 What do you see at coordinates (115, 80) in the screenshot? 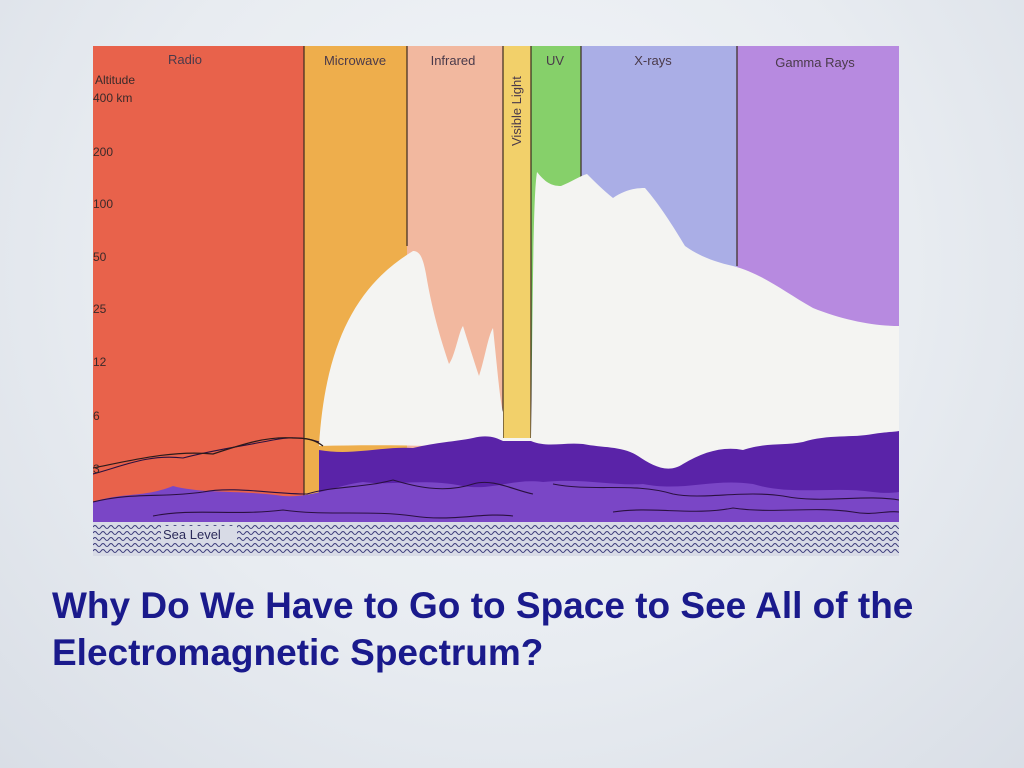
I see `altitude-axis-title: Altitude` at bounding box center [115, 80].